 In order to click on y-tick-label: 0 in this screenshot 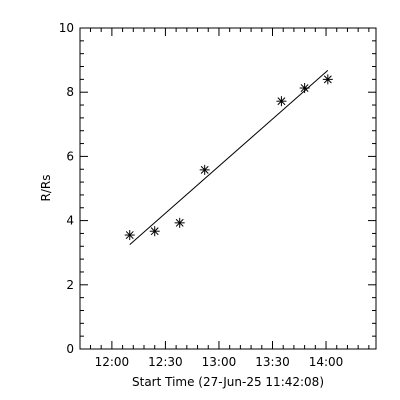, I will do `click(70, 349)`.